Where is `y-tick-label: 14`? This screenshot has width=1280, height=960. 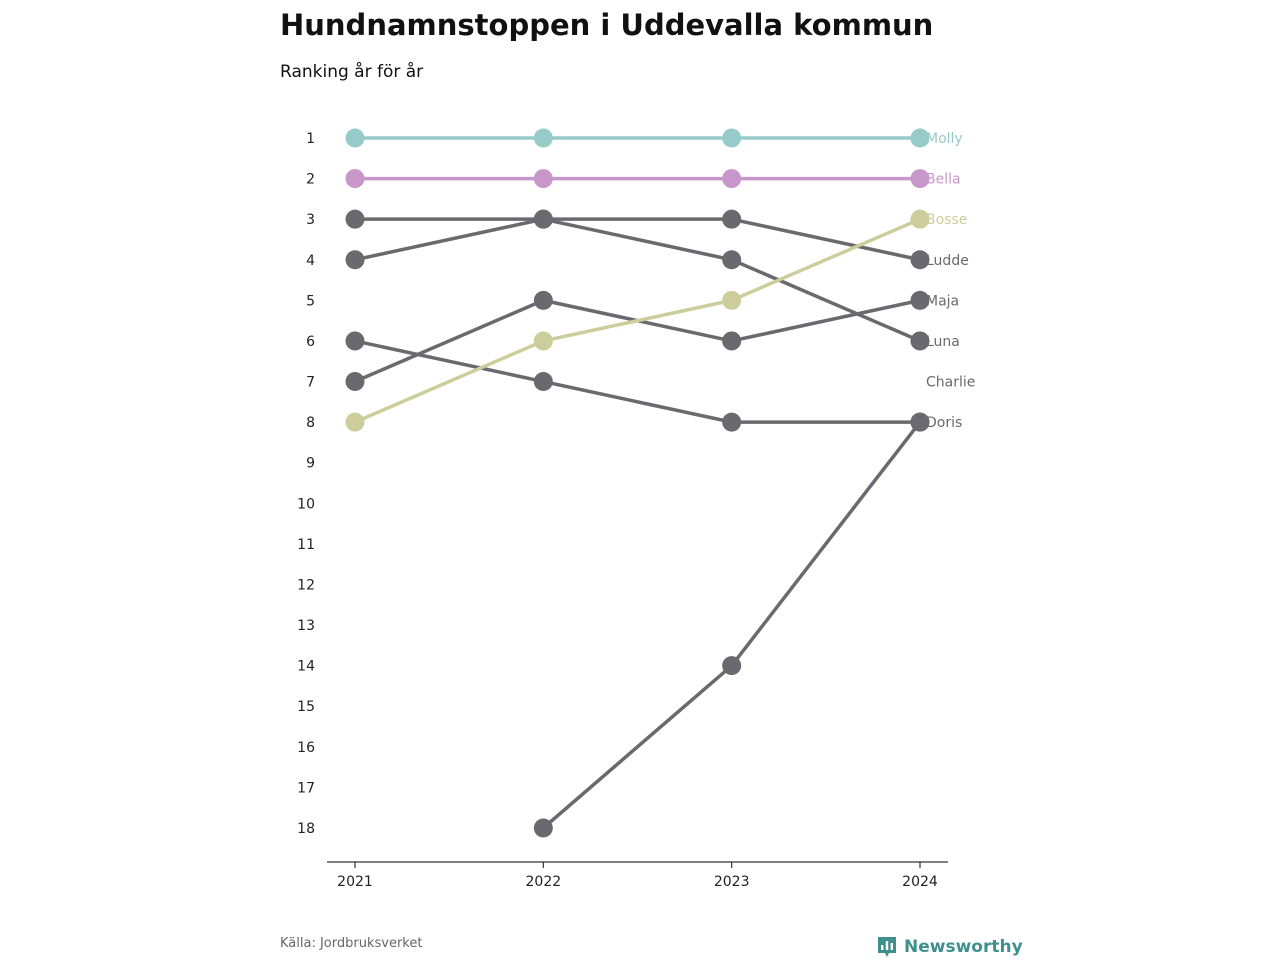 y-tick-label: 14 is located at coordinates (306, 667).